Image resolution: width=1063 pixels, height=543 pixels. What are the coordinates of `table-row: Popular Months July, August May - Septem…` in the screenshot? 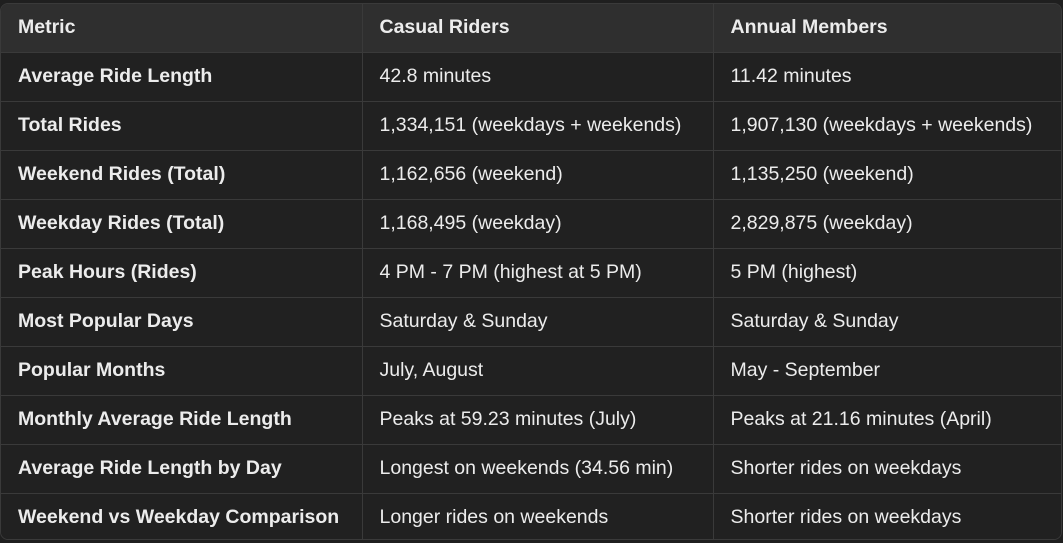 It's located at (531, 371).